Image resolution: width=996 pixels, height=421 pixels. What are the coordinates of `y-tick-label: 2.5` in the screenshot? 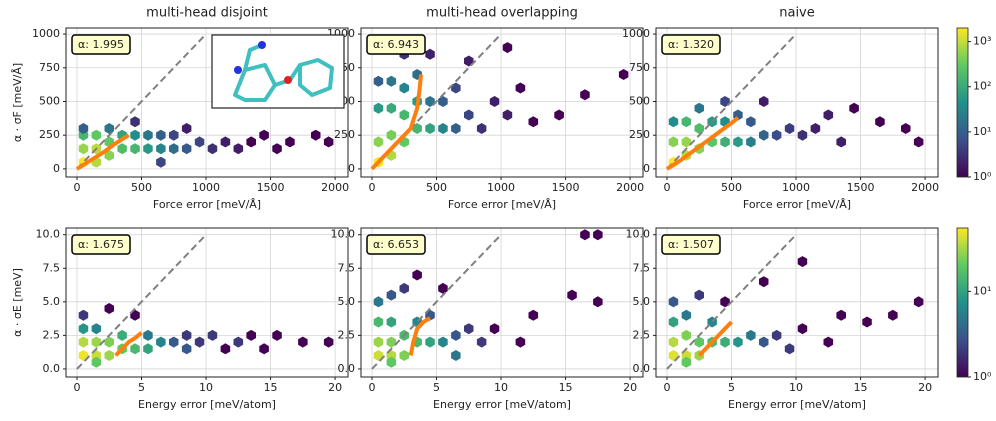 It's located at (642, 334).